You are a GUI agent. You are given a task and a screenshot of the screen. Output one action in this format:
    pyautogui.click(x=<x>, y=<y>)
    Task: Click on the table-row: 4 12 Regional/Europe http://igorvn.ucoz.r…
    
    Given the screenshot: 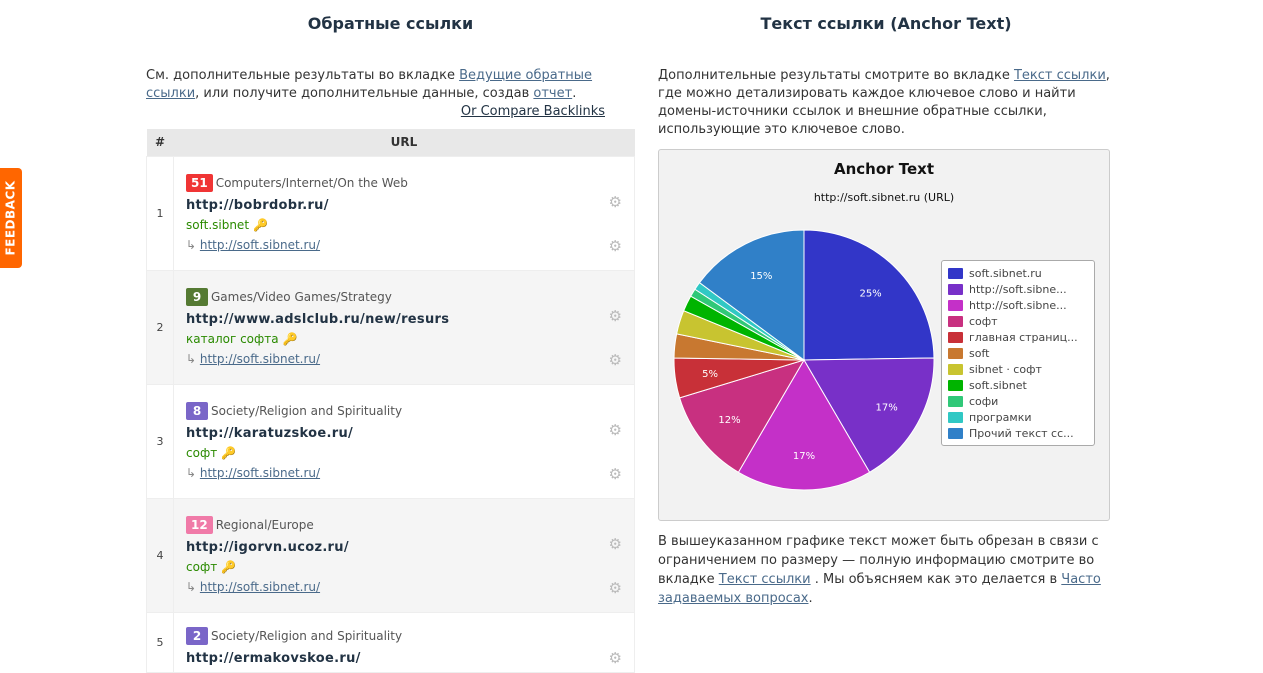 What is the action you would take?
    pyautogui.click(x=390, y=555)
    